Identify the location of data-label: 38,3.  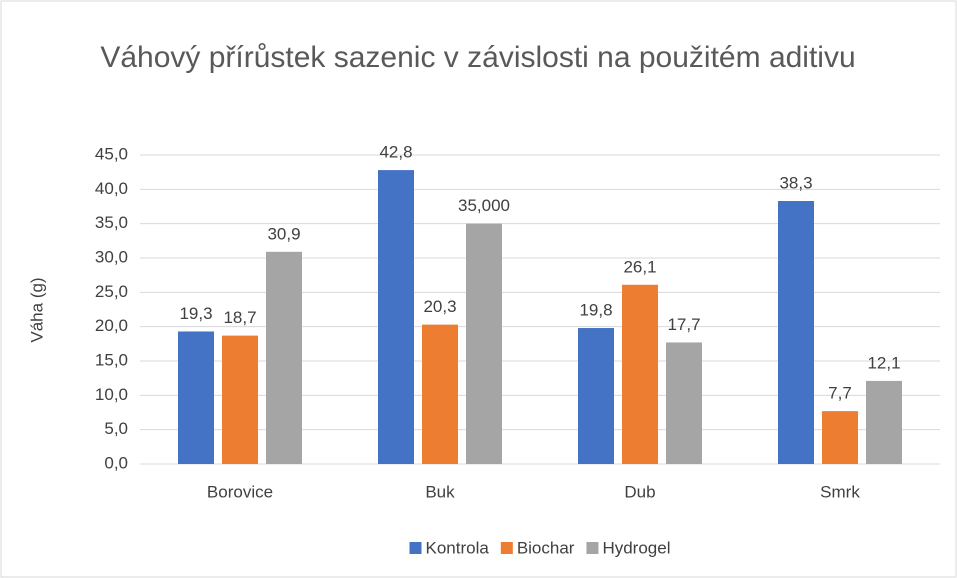
(795, 182).